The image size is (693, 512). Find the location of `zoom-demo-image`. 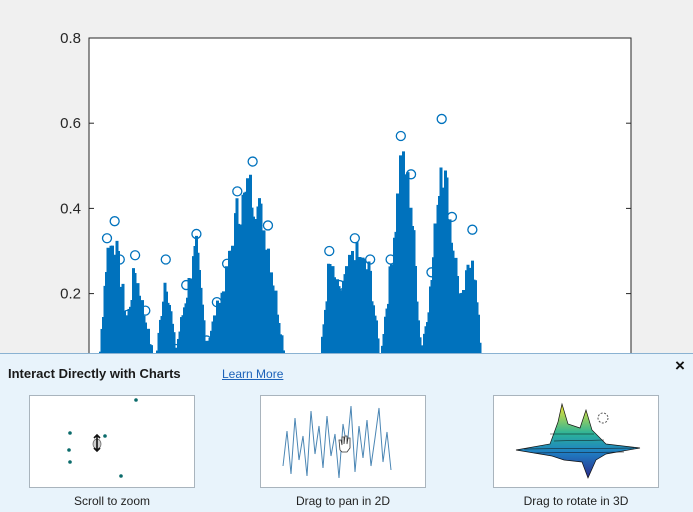

zoom-demo-image is located at coordinates (112, 441).